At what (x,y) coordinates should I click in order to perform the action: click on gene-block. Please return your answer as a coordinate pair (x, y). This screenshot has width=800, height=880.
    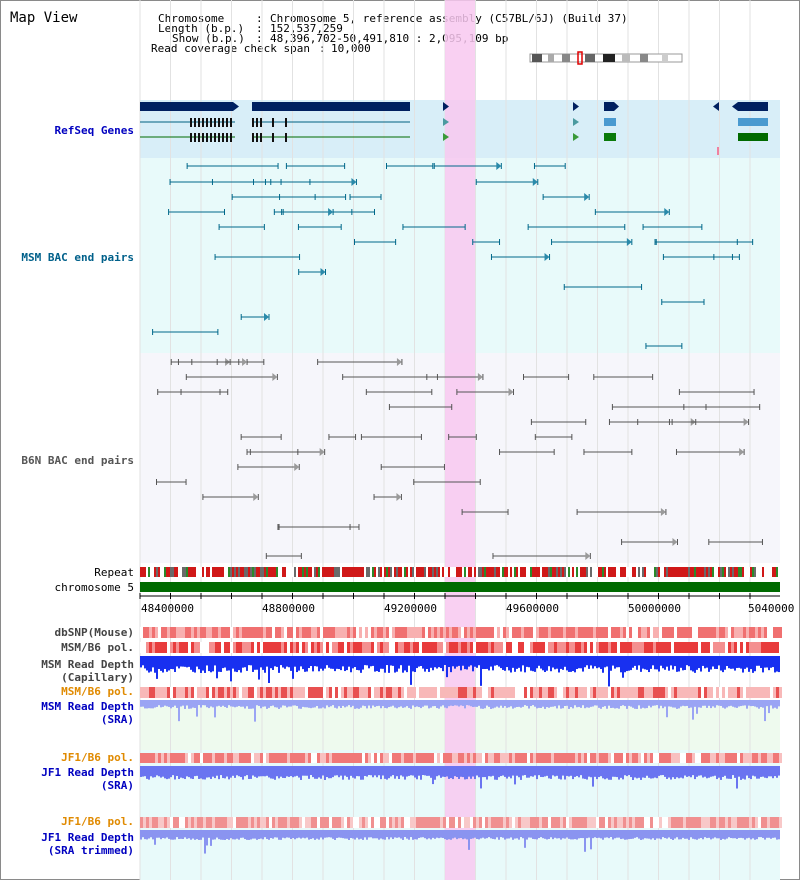
    Looking at the image, I should click on (609, 106).